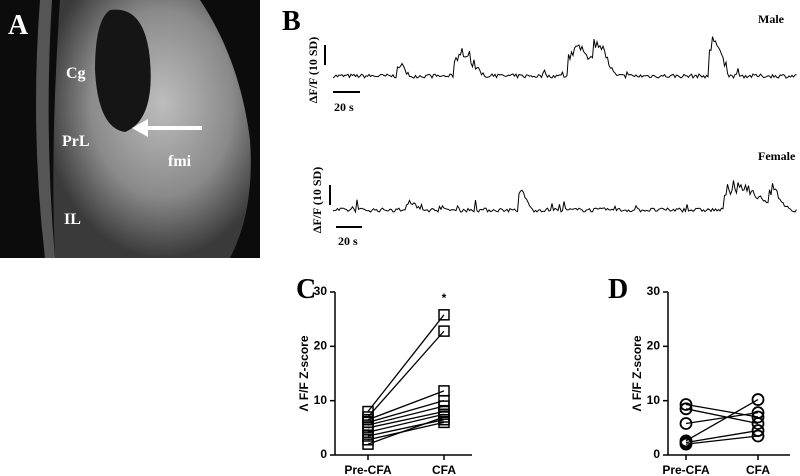 The image size is (800, 476). What do you see at coordinates (699, 375) in the screenshot?
I see `chart: D 0 10 20 30 Λ F/F Z-score Pre-CFA CFA` at bounding box center [699, 375].